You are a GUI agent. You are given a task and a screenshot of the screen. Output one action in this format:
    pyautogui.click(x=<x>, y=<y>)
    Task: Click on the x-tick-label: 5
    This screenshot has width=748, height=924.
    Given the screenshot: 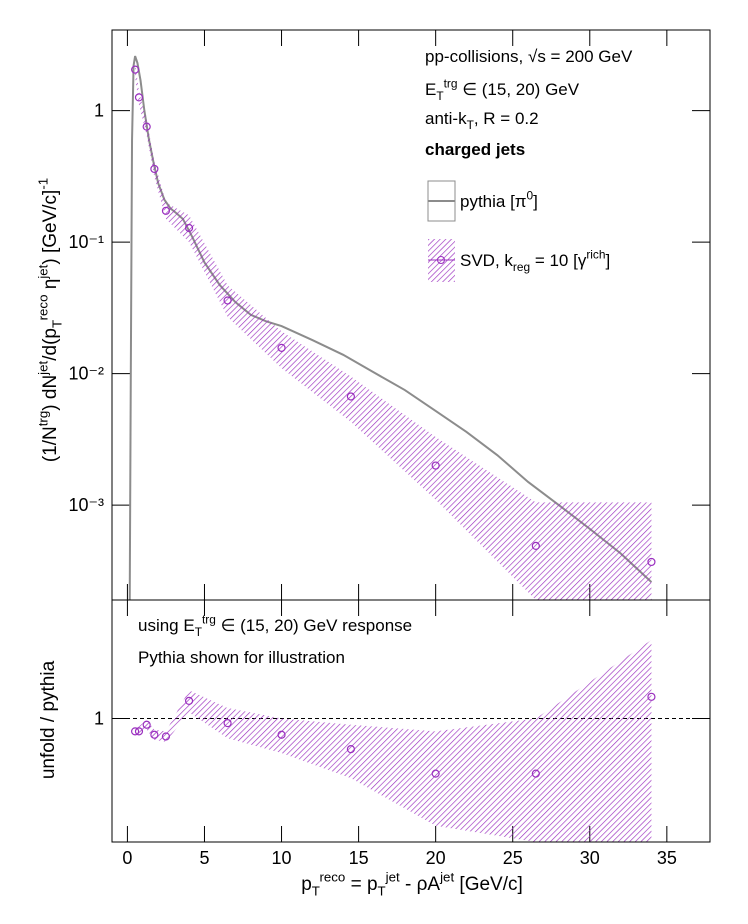 What is the action you would take?
    pyautogui.click(x=204, y=858)
    